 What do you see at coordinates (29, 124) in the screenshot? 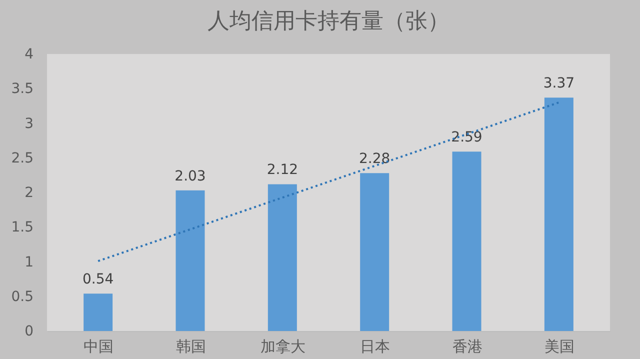
I see `y-tick-label: 3` at bounding box center [29, 124].